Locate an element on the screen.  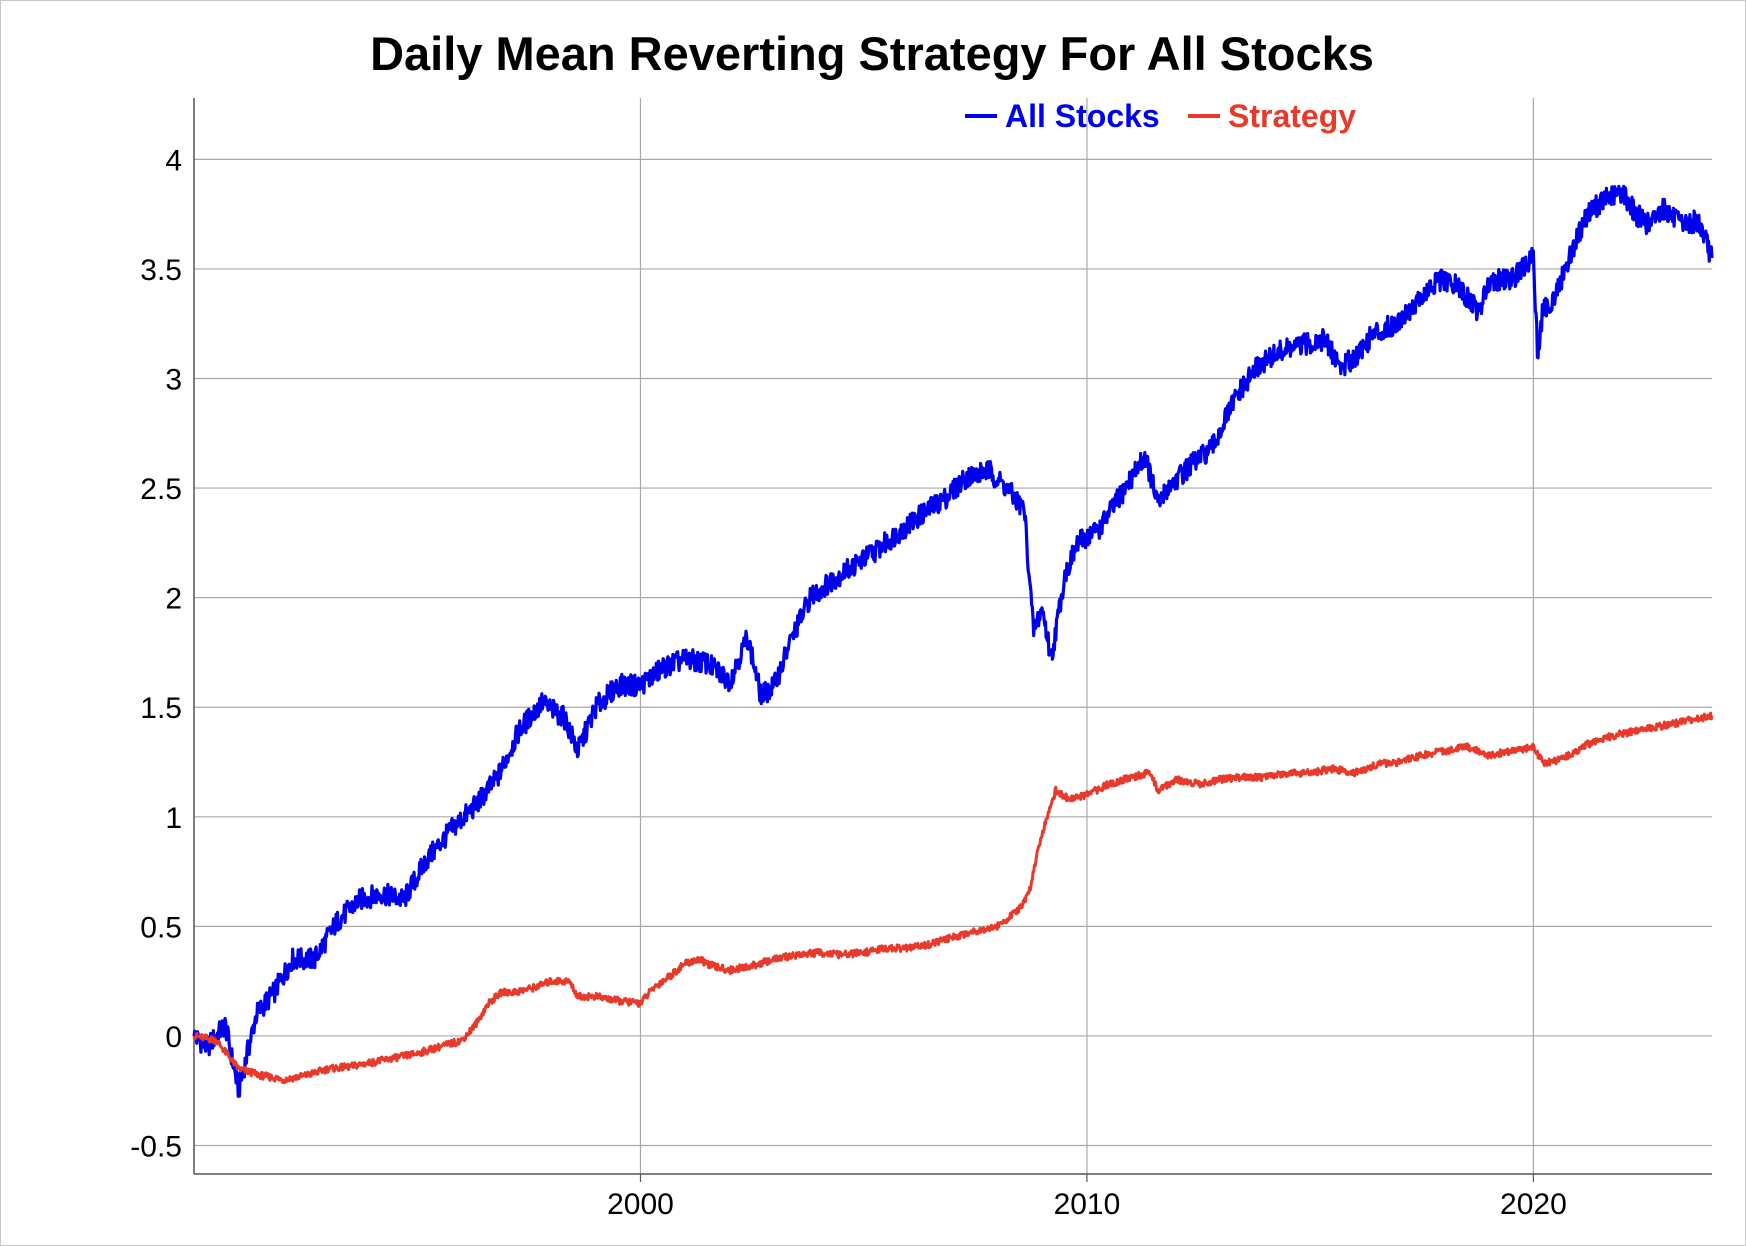
y-tick-label: 2.5 is located at coordinates (161, 489).